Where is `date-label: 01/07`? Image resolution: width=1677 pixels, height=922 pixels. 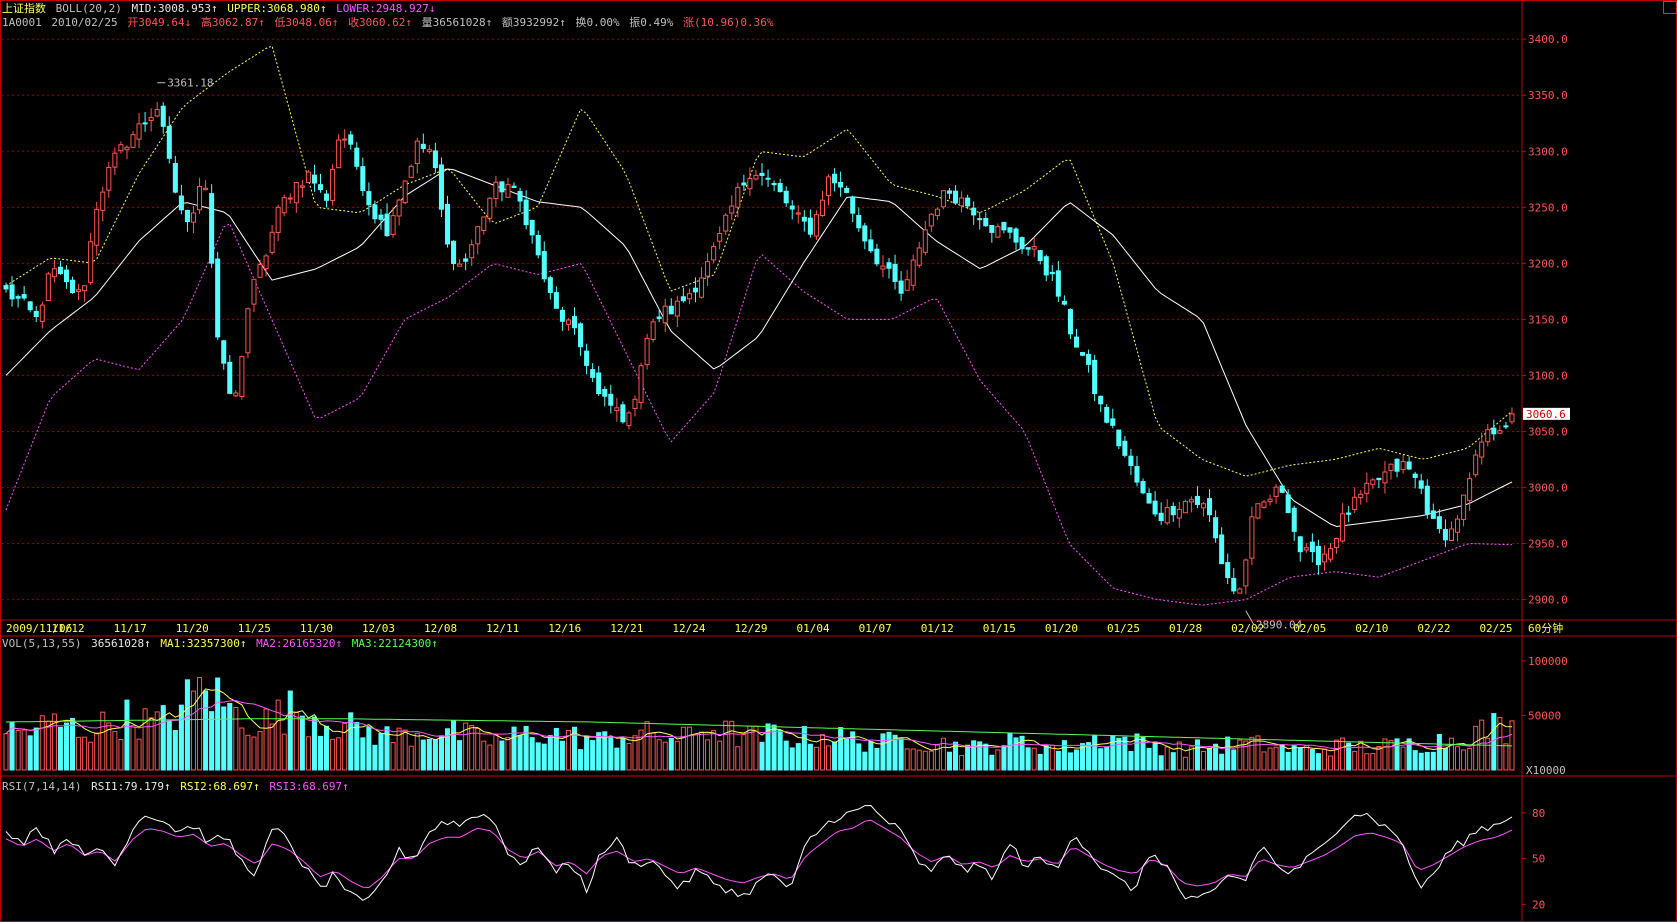
date-label: 01/07 is located at coordinates (875, 628).